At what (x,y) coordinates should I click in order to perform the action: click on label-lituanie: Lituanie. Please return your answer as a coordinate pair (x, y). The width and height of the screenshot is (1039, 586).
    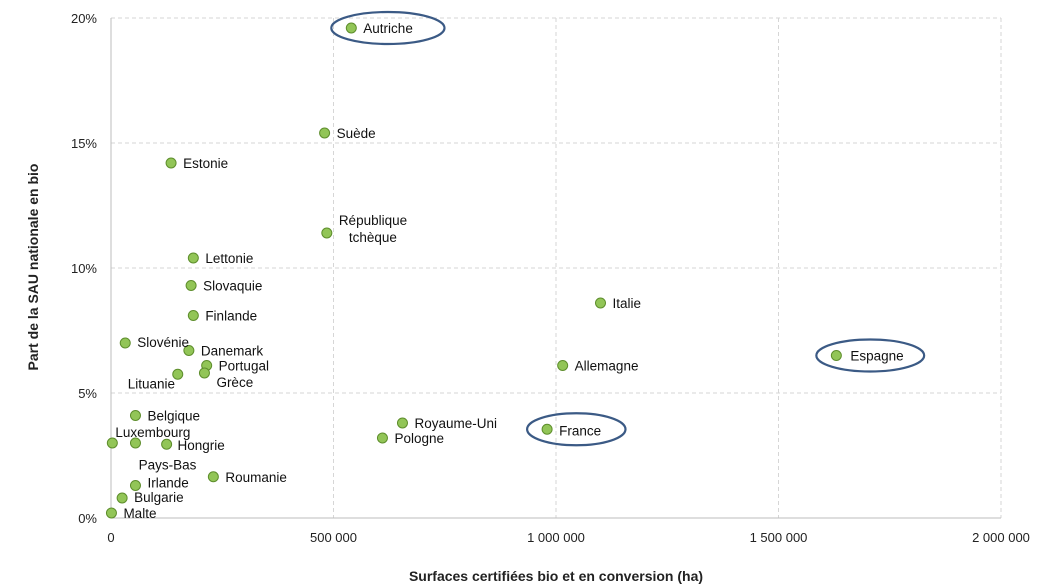
    Looking at the image, I should click on (151, 383).